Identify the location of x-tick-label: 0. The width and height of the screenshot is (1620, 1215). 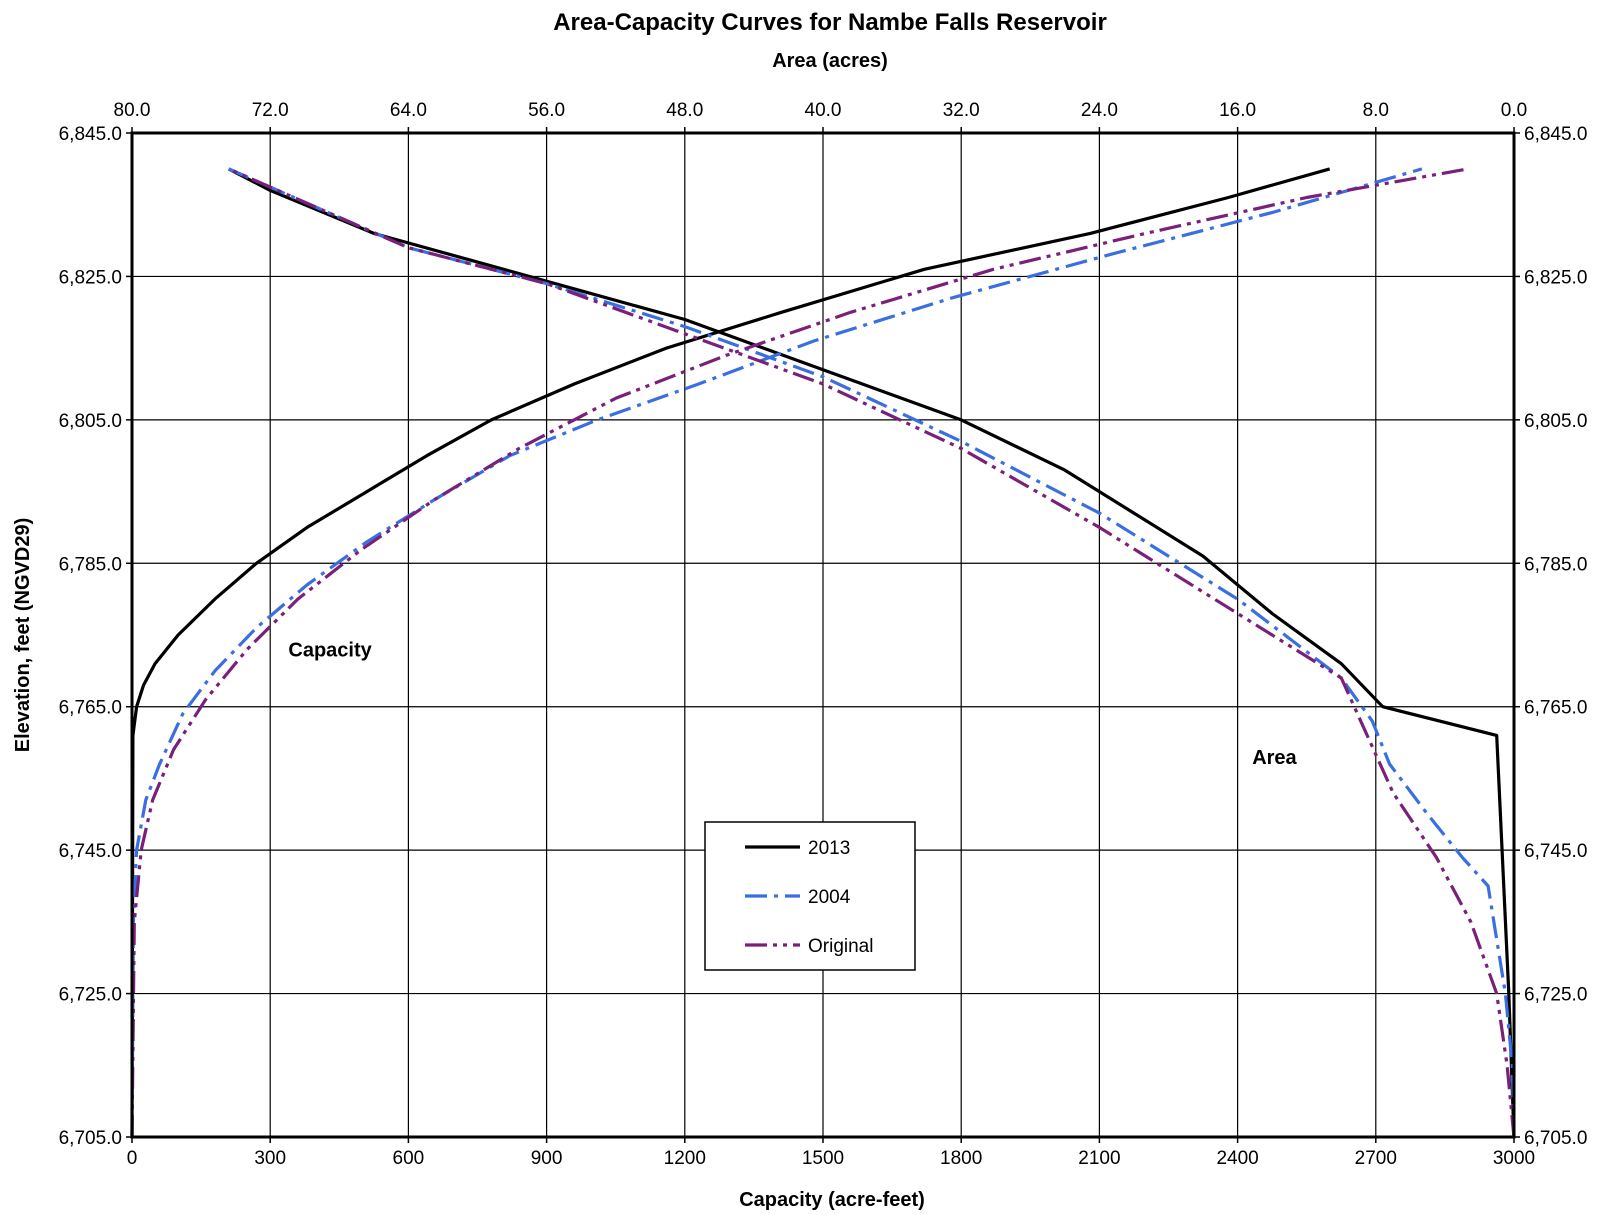
(132, 1158).